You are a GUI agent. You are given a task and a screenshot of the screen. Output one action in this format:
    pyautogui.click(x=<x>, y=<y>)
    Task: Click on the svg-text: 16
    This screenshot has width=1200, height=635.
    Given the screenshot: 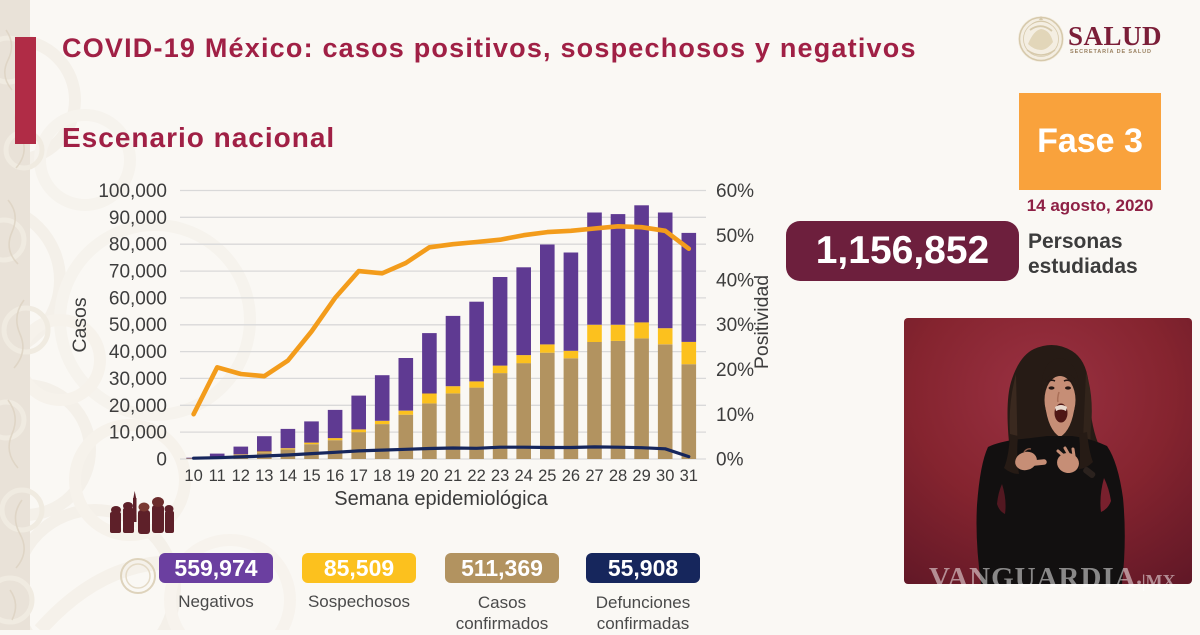 What is the action you would take?
    pyautogui.click(x=335, y=476)
    